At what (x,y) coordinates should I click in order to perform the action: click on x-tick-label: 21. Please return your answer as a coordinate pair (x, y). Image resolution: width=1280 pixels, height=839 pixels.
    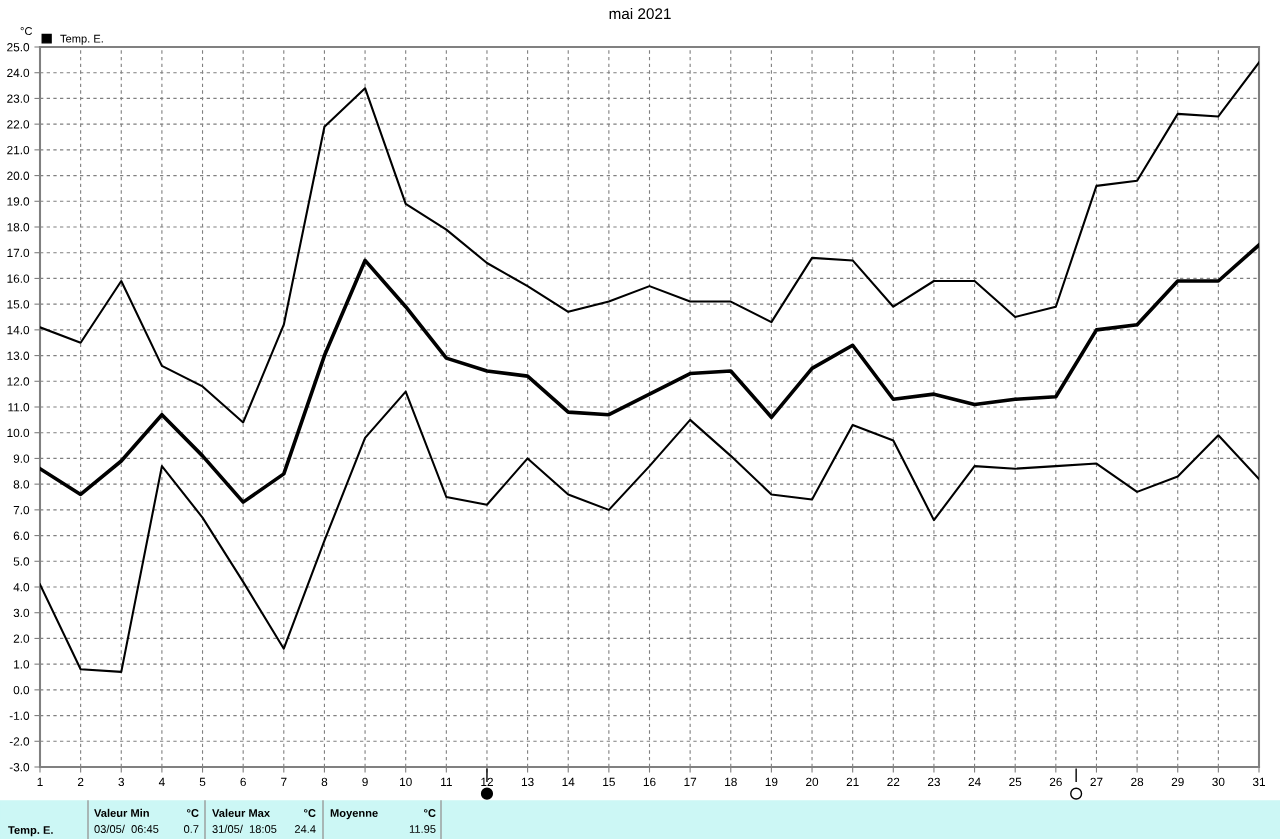
    Looking at the image, I should click on (852, 781).